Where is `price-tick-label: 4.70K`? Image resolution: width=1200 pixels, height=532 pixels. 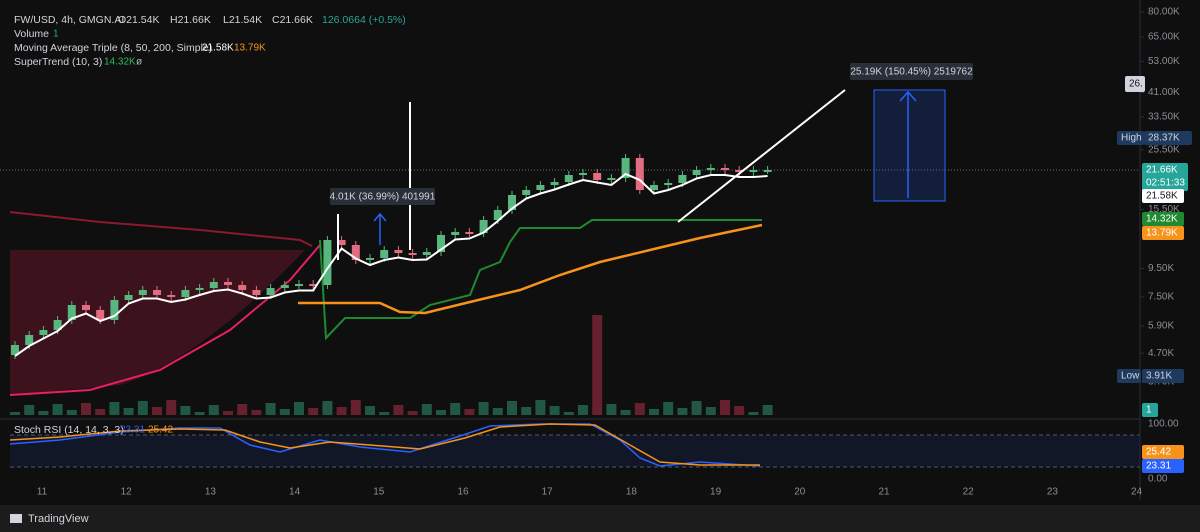 price-tick-label: 4.70K is located at coordinates (1161, 353).